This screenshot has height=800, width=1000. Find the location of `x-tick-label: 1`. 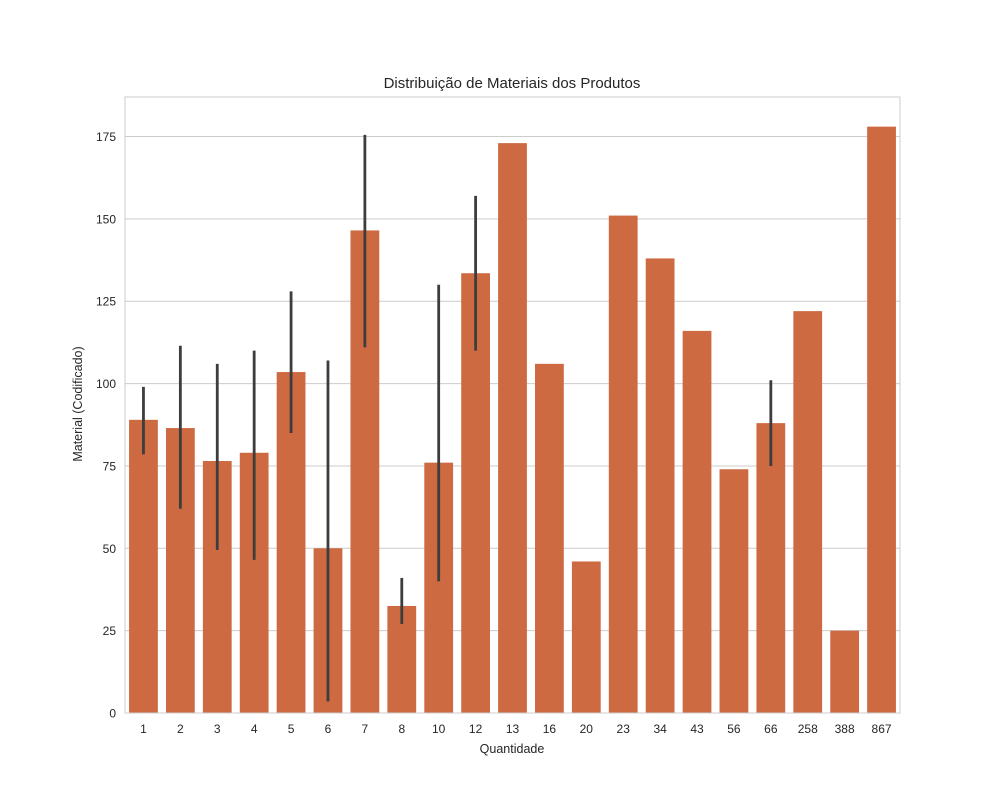

x-tick-label: 1 is located at coordinates (143, 729).